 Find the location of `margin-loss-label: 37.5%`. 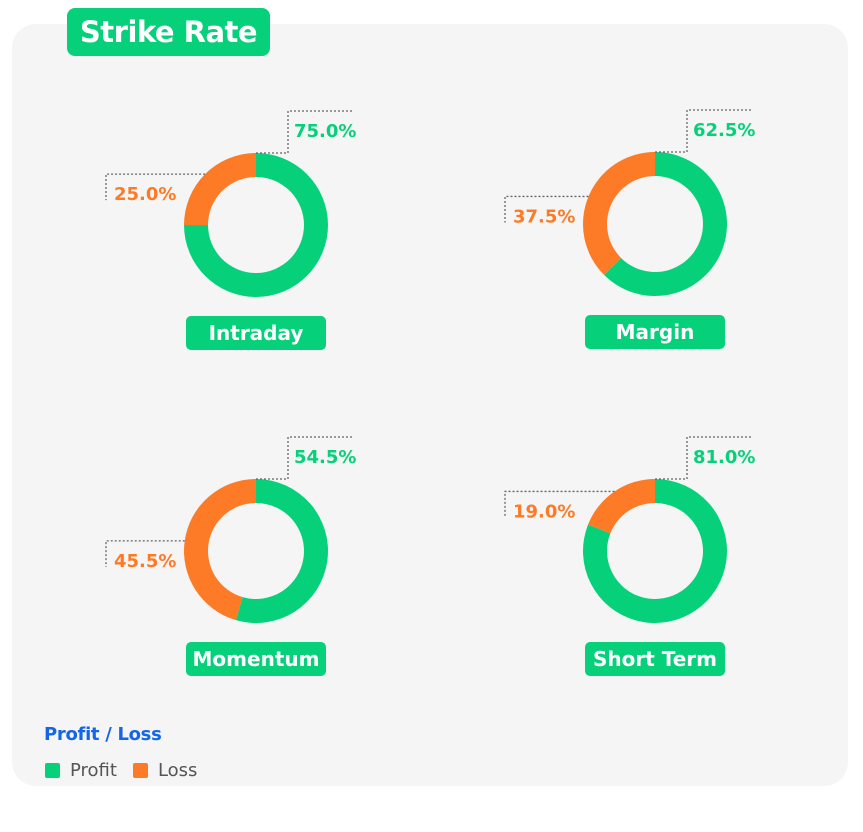

margin-loss-label: 37.5% is located at coordinates (544, 216).